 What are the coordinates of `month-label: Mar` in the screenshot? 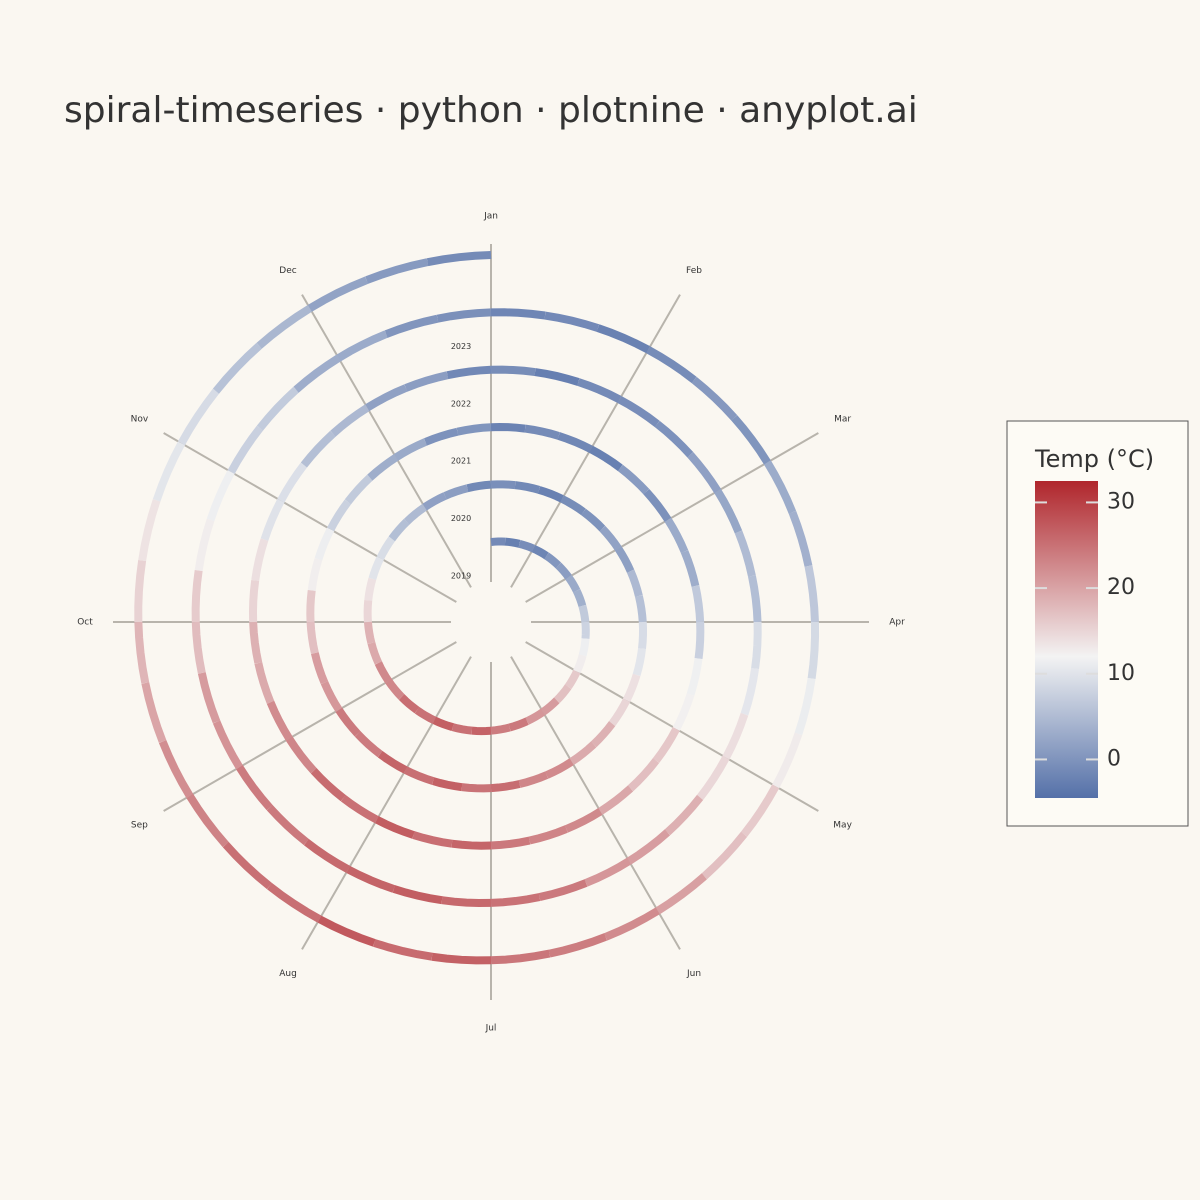 It's located at (842, 420).